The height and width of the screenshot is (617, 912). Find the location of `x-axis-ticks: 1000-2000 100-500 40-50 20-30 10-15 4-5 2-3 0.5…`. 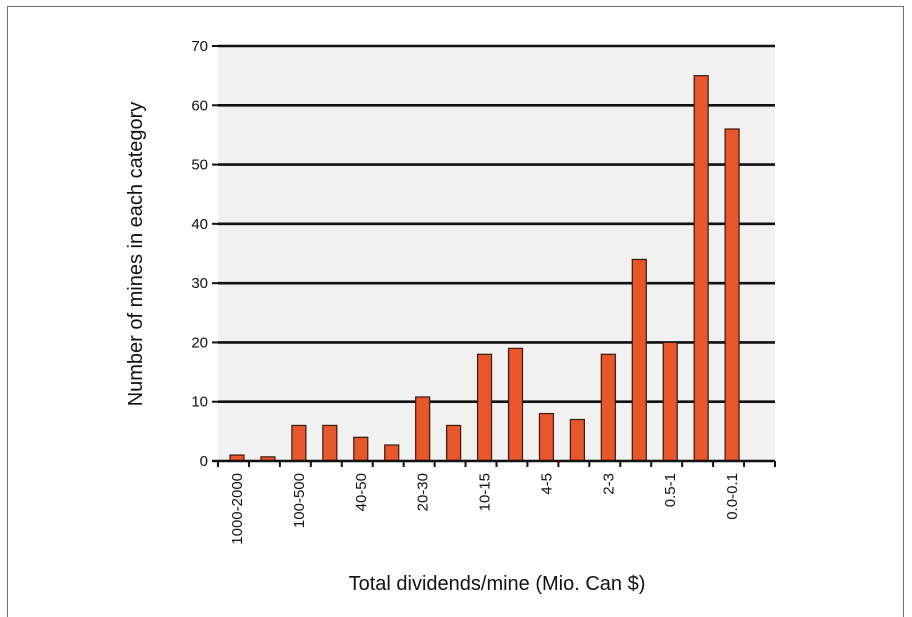

x-axis-ticks: 1000-2000 100-500 40-50 20-30 10-15 4-5 2-3 0.5… is located at coordinates (496, 503).